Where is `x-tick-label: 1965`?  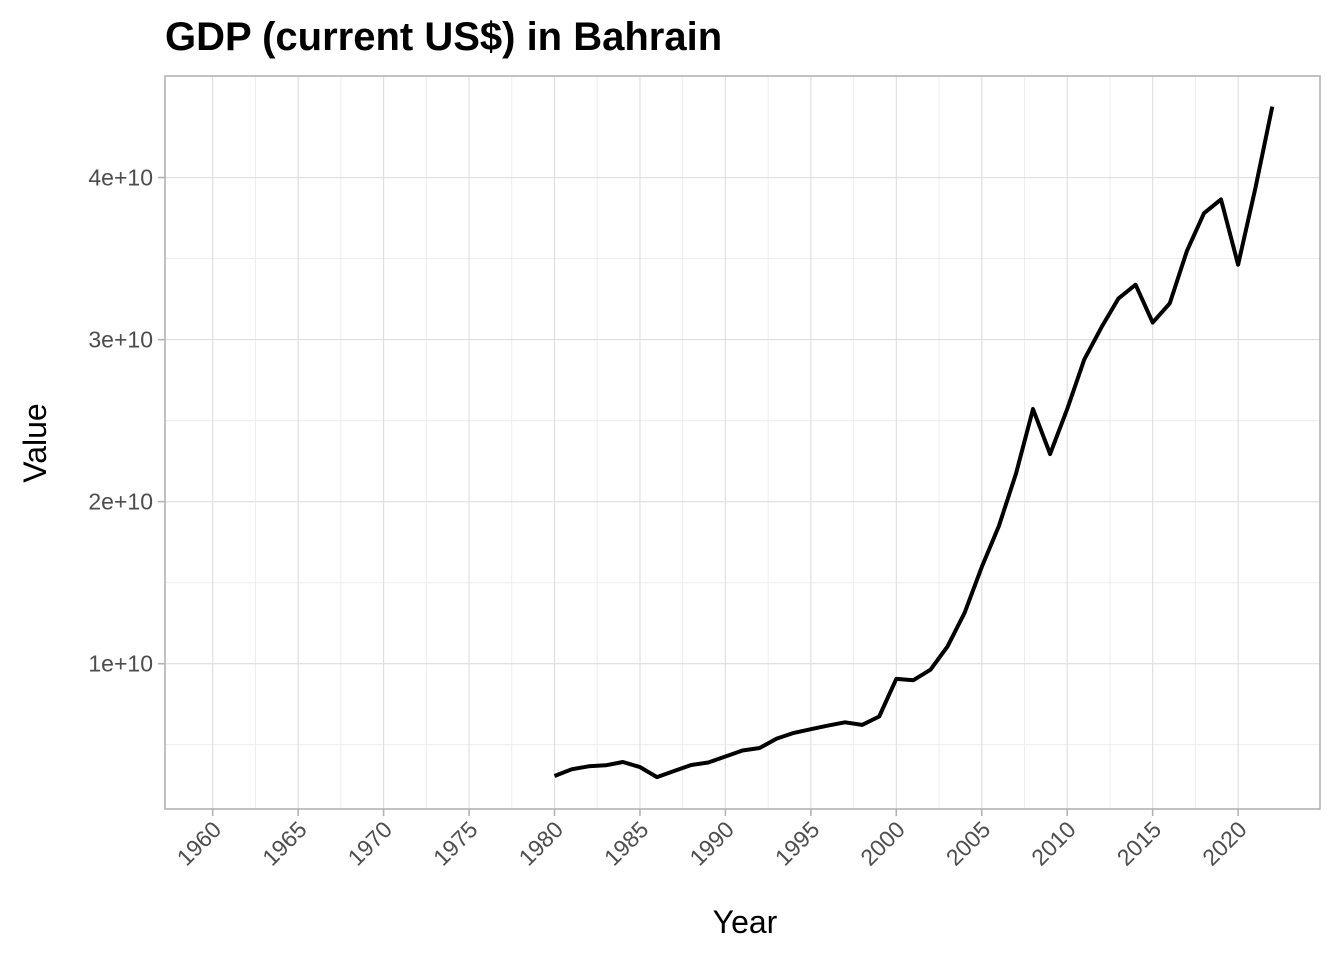 x-tick-label: 1965 is located at coordinates (284, 843).